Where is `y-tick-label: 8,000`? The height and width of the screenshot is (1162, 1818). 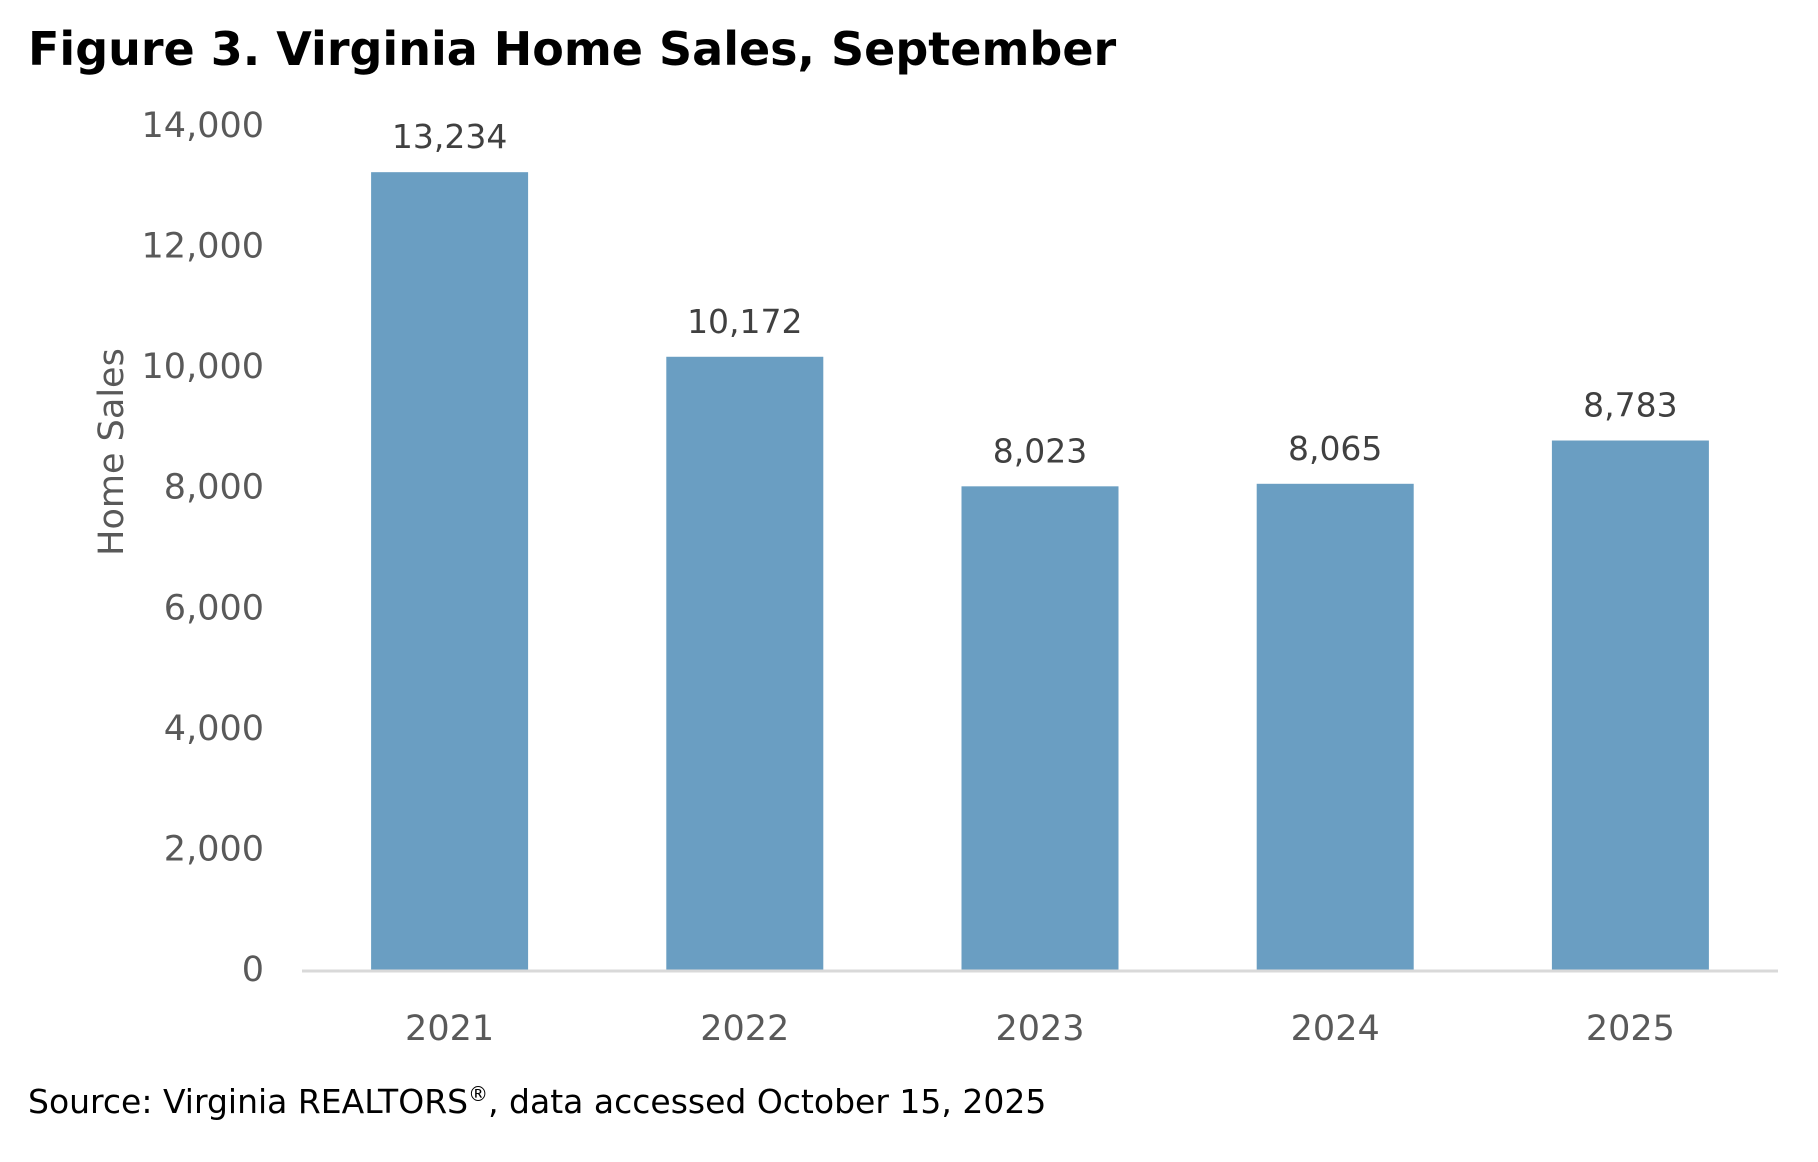
y-tick-label: 8,000 is located at coordinates (214, 488).